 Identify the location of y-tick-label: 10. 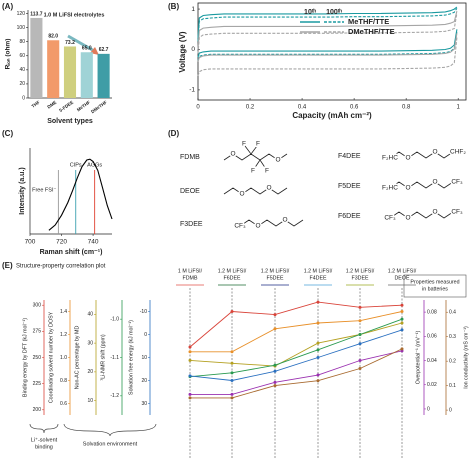
(90, 401).